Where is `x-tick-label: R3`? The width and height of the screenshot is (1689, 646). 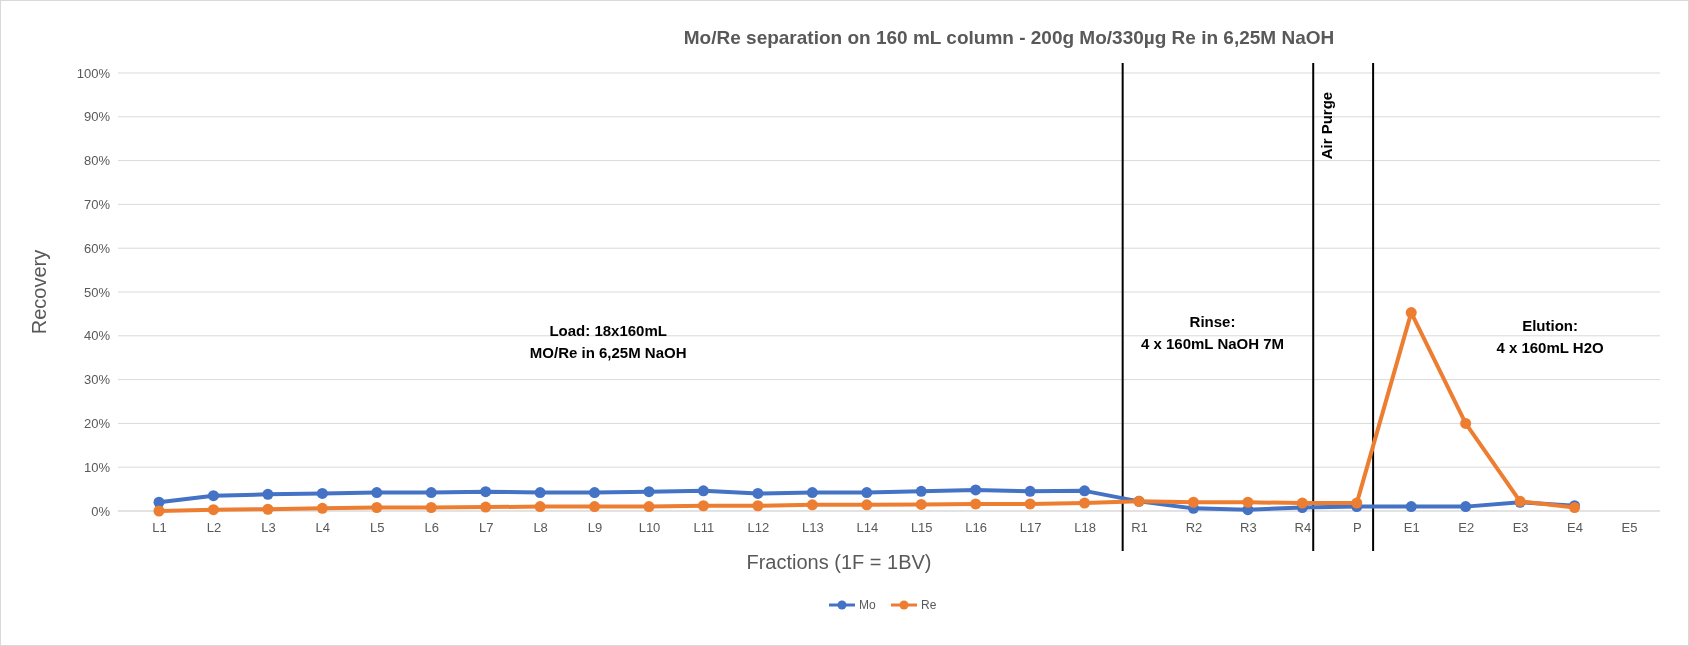 x-tick-label: R3 is located at coordinates (1248, 528).